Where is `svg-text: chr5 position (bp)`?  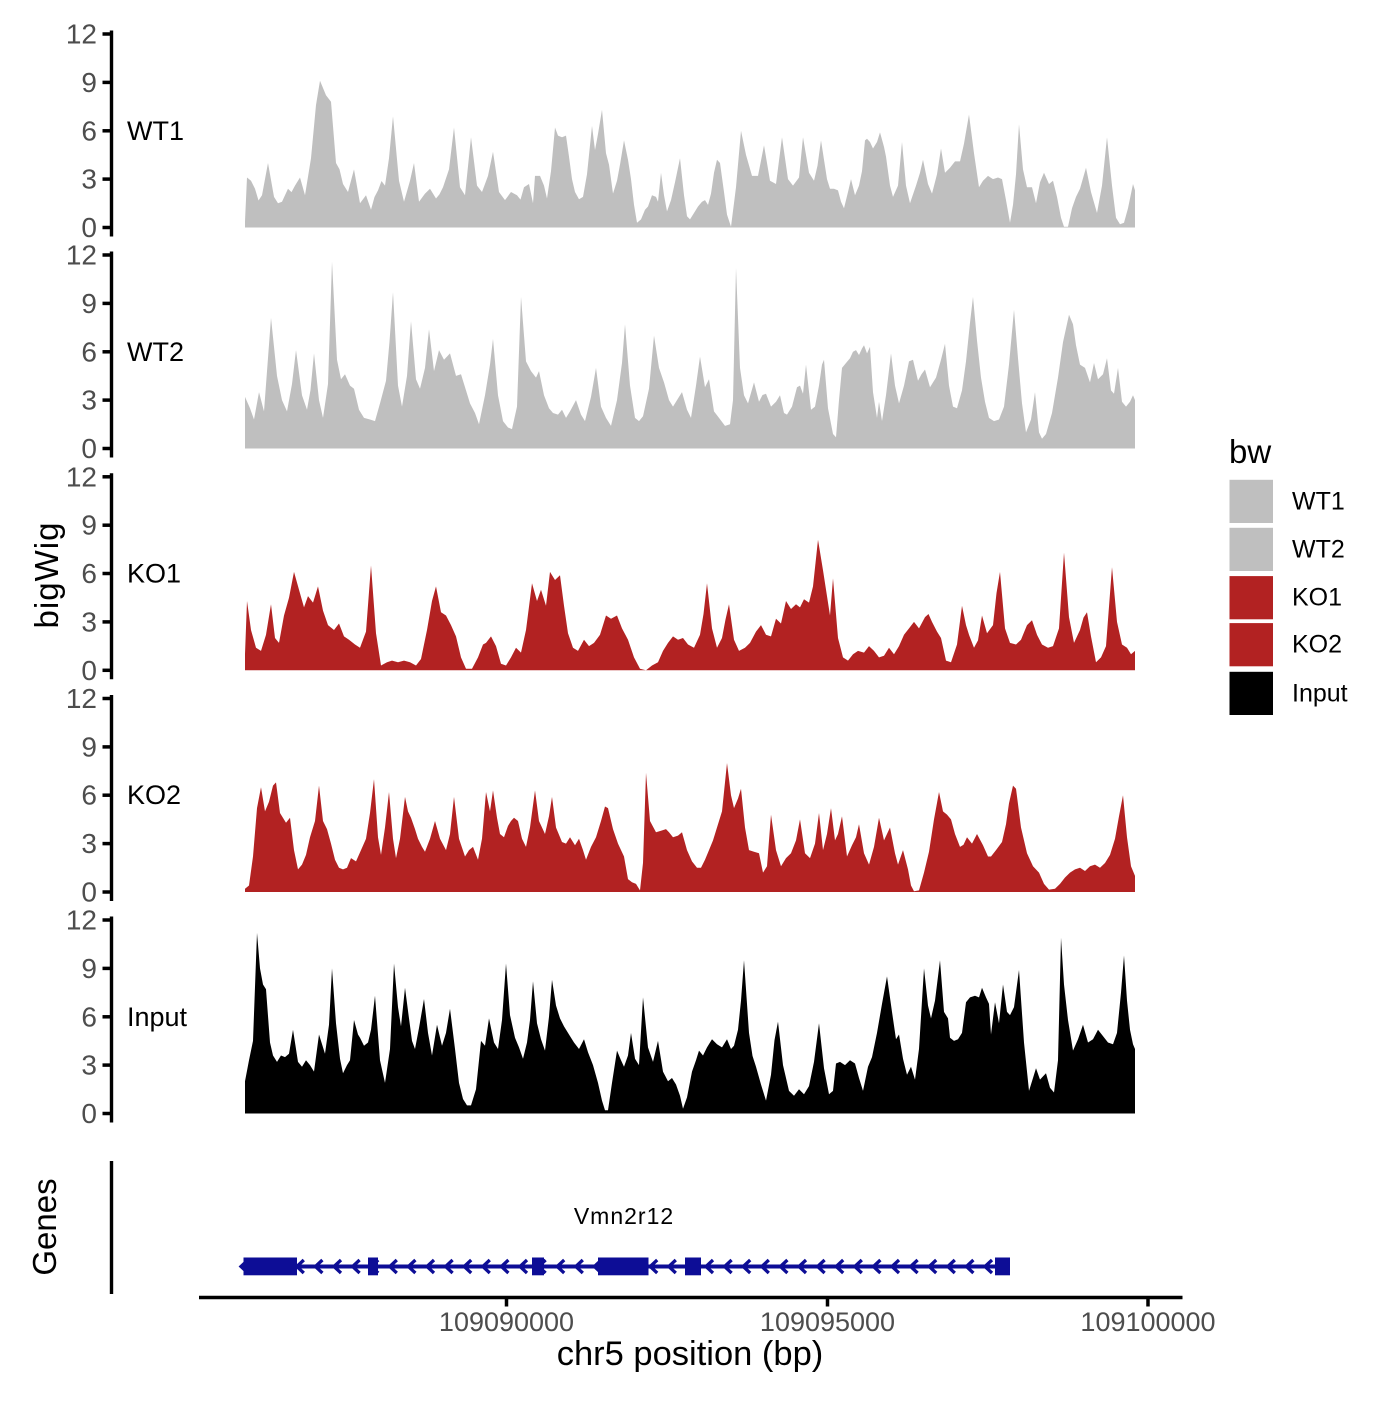 svg-text: chr5 position (bp) is located at coordinates (690, 1354).